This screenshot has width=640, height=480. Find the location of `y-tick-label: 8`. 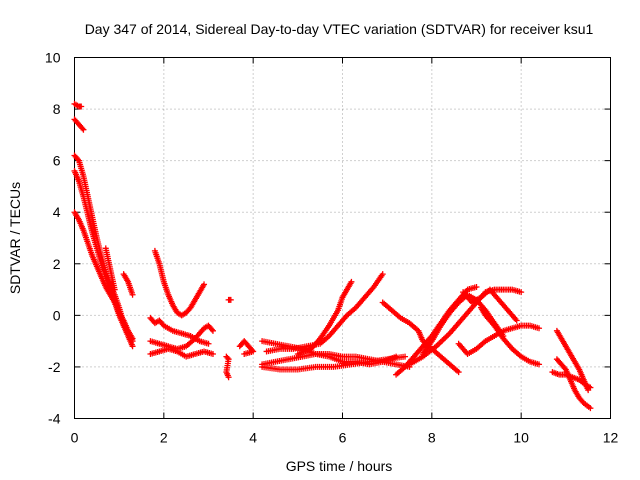

y-tick-label: 8 is located at coordinates (57, 109).